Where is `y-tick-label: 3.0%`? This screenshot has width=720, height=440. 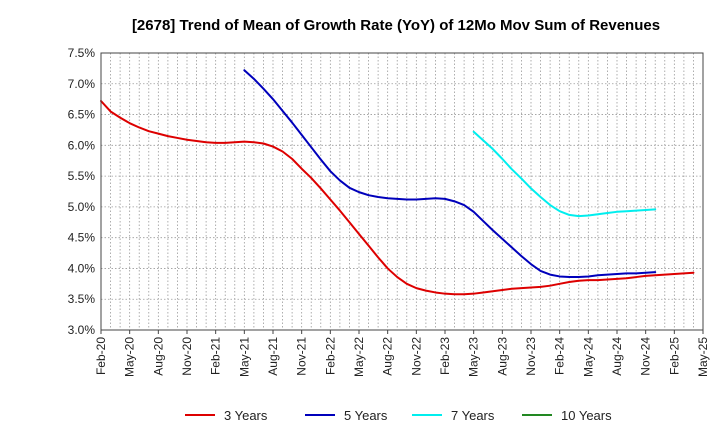 y-tick-label: 3.0% is located at coordinates (82, 330).